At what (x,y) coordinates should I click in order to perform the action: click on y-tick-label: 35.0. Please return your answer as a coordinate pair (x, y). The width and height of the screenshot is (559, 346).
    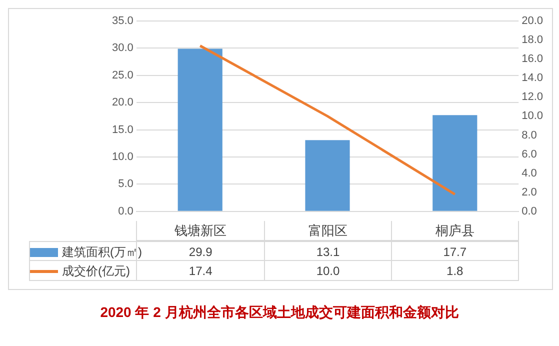
    Looking at the image, I should click on (123, 21).